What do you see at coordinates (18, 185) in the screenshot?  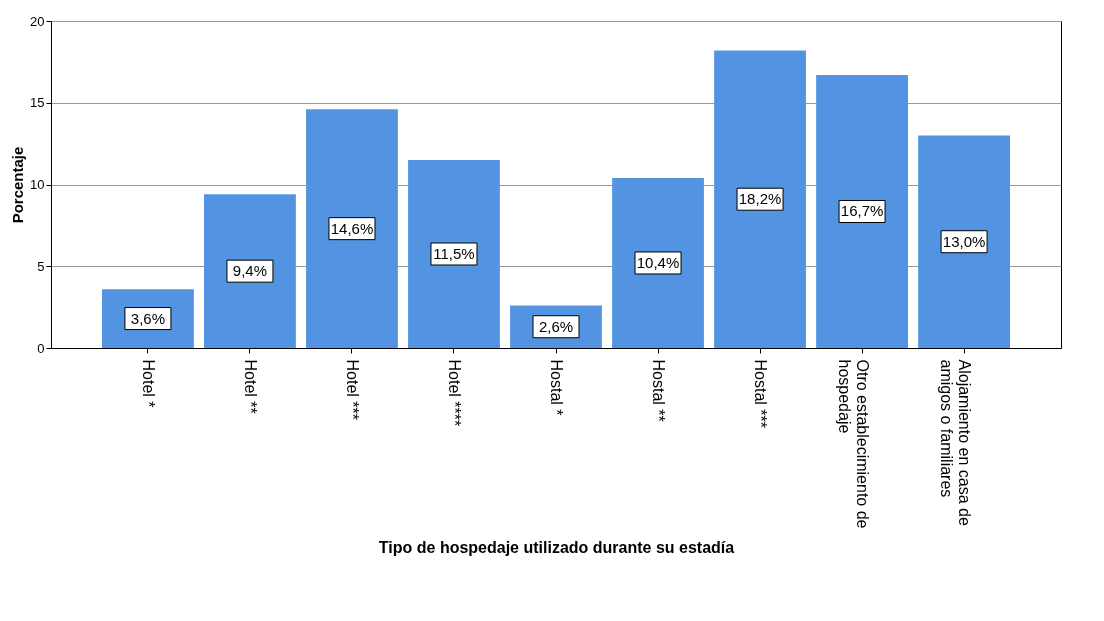 I see `y-axis-title: Porcentaje` at bounding box center [18, 185].